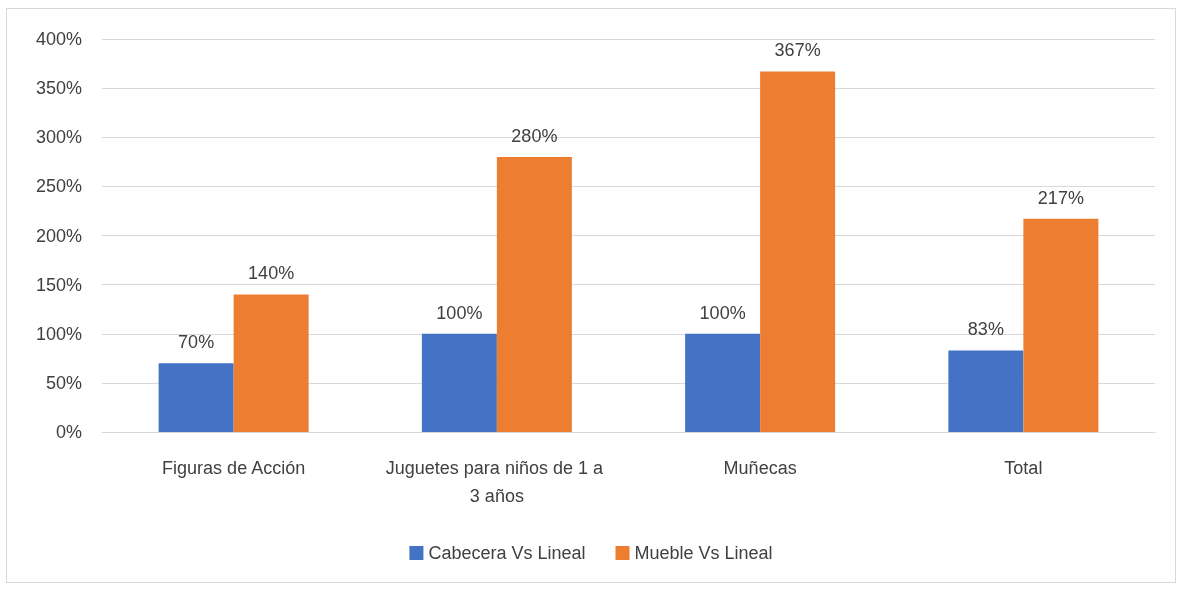 The width and height of the screenshot is (1183, 589). I want to click on data-label: 367%, so click(797, 50).